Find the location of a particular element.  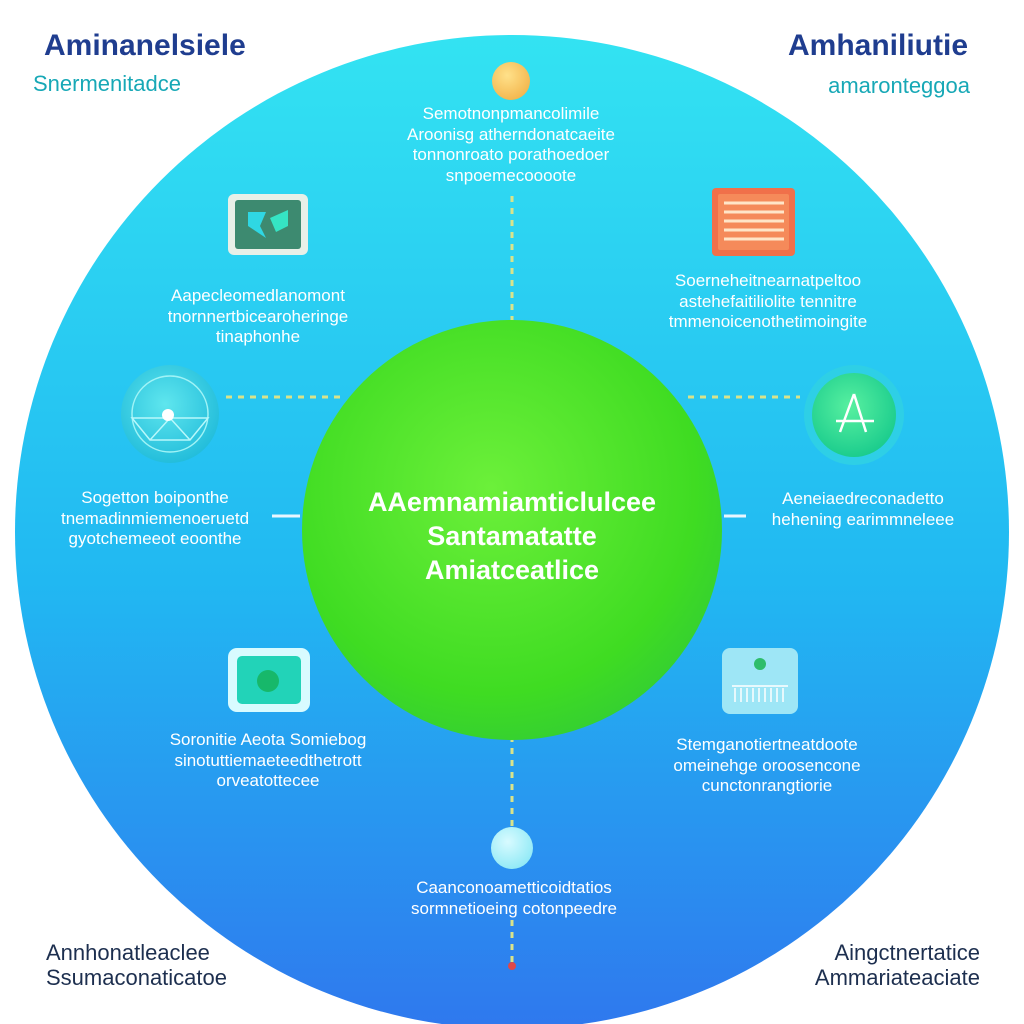

tail-dot is located at coordinates (512, 966).